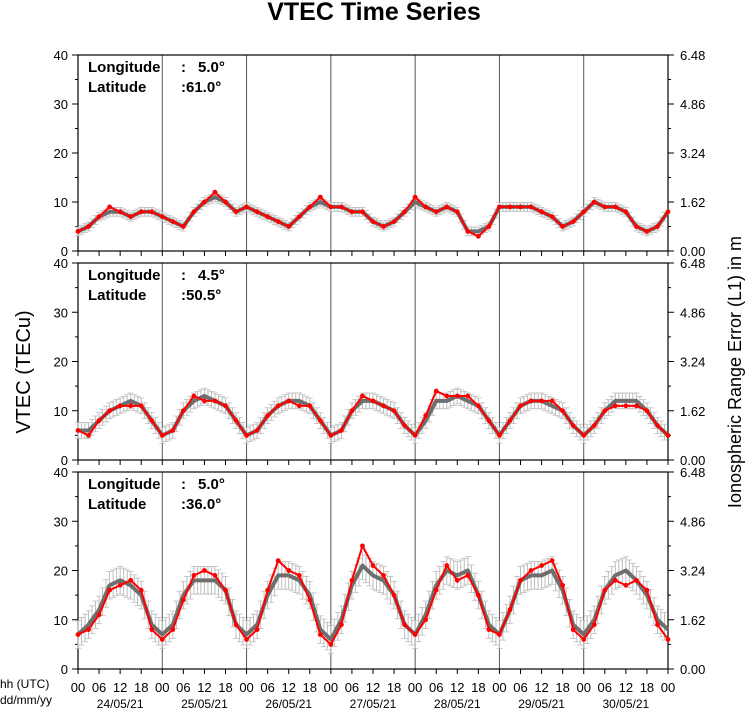 This screenshot has width=748, height=711. I want to click on y-tick-label-right: 0.00, so click(692, 669).